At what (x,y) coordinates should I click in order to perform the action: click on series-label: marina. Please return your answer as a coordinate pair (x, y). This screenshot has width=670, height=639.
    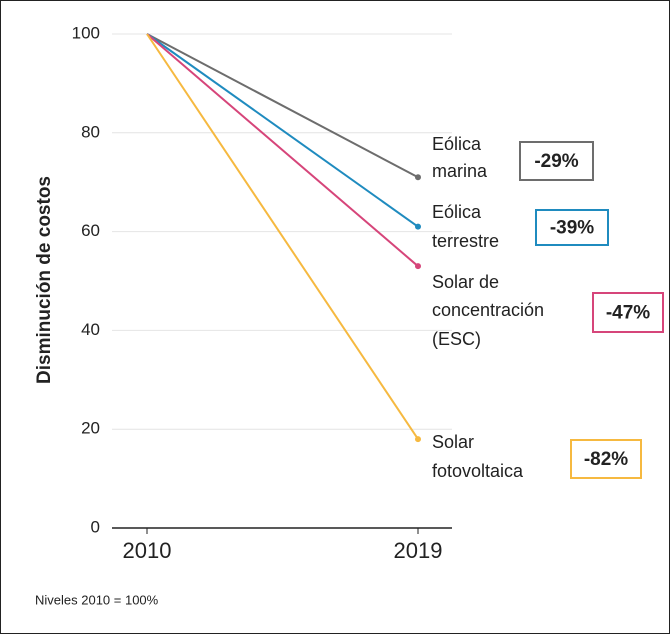
    Looking at the image, I should click on (460, 171).